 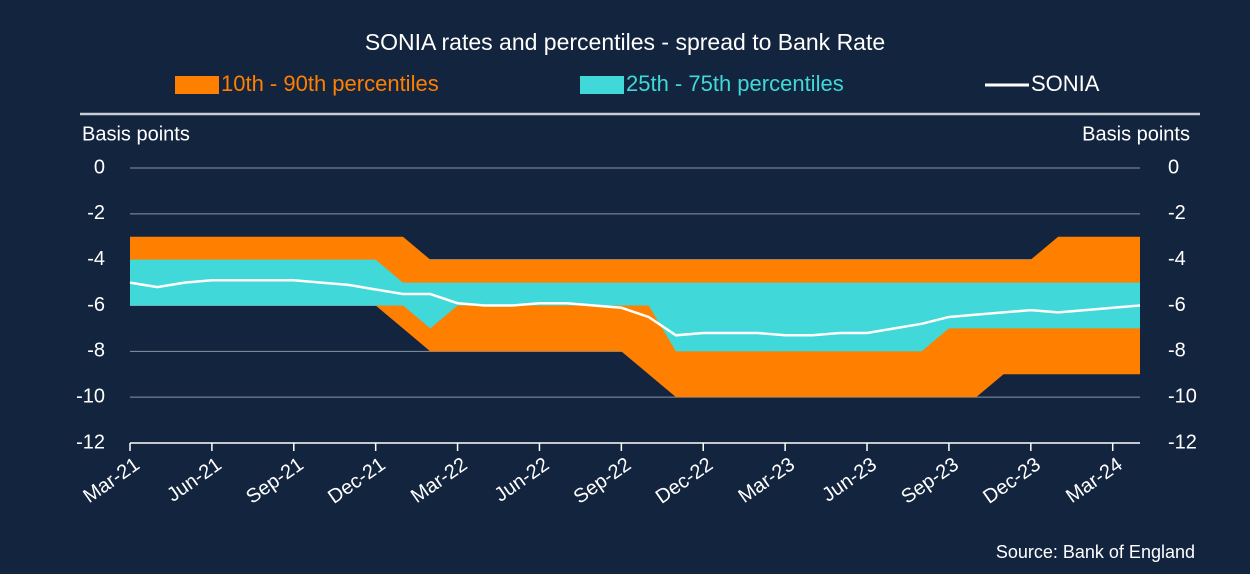 What do you see at coordinates (635, 308) in the screenshot?
I see `sonia-line` at bounding box center [635, 308].